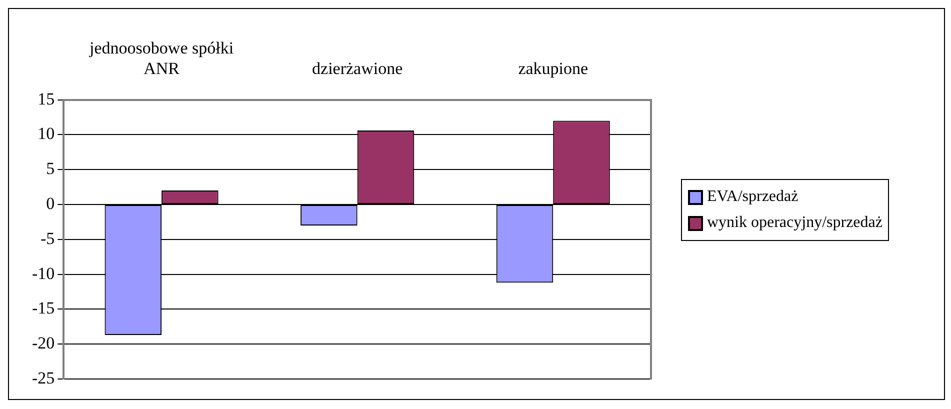 The image size is (951, 409). What do you see at coordinates (752, 197) in the screenshot?
I see `legend-label: EVA/sprzedaż` at bounding box center [752, 197].